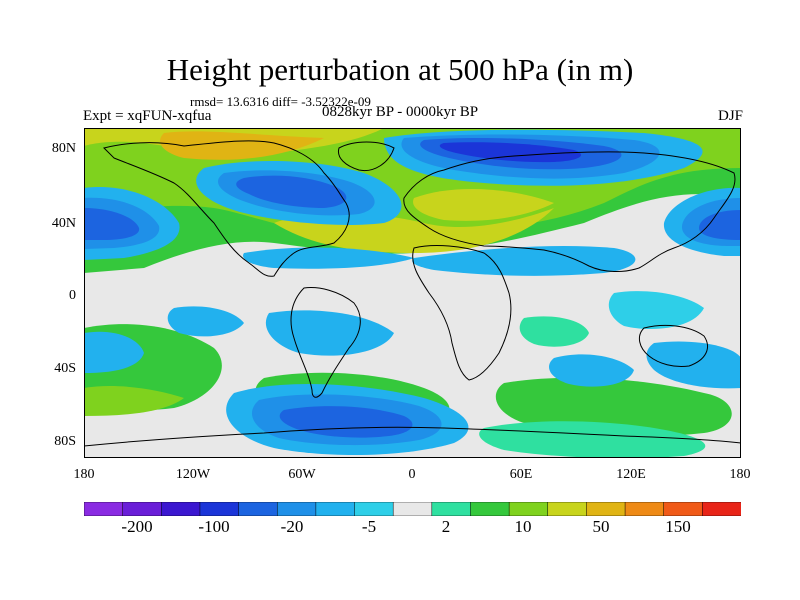 The image size is (800, 600). Describe the element at coordinates (291, 191) in the screenshot. I see `field-na-low-core` at that location.